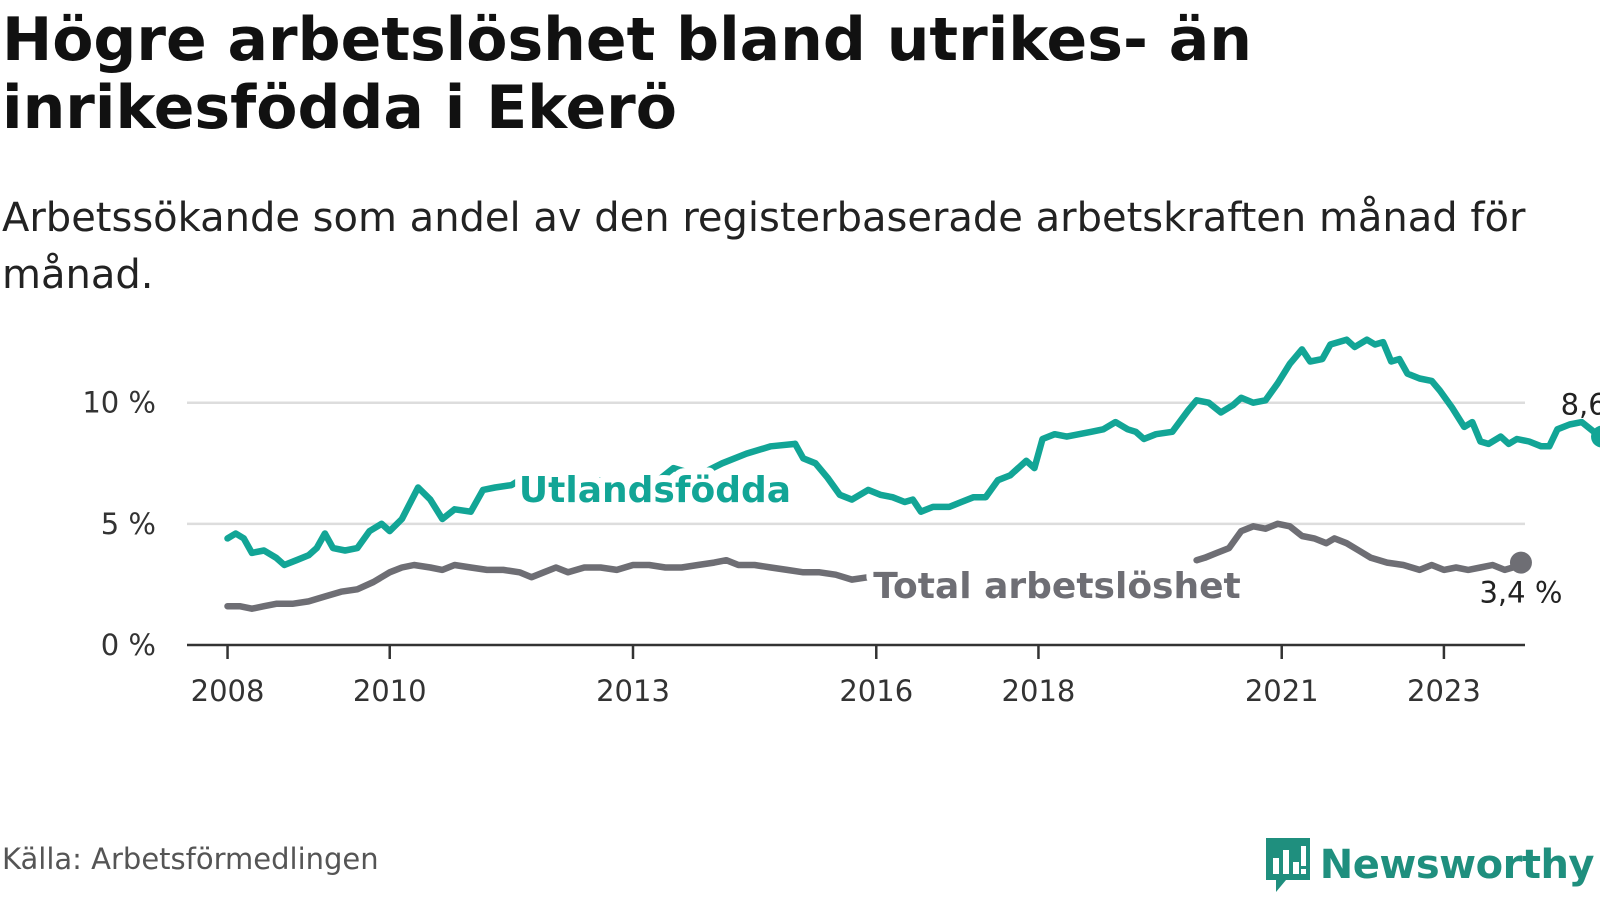  I want to click on newsworthy-logo-icon, so click(1287, 865).